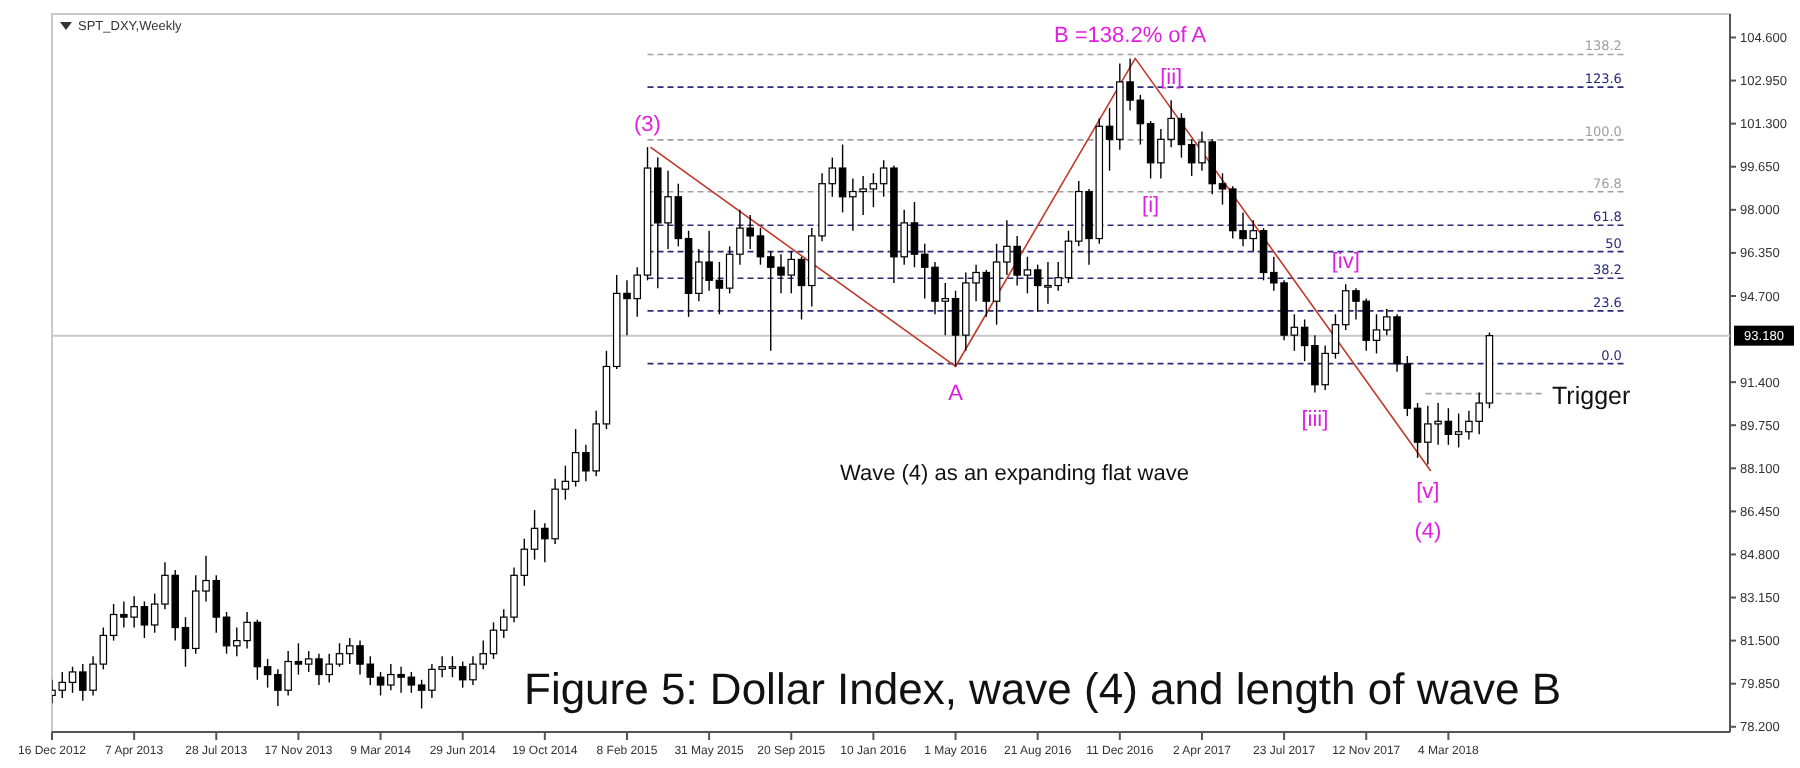 The width and height of the screenshot is (1800, 768). What do you see at coordinates (1591, 396) in the screenshot?
I see `annotation: Trigger` at bounding box center [1591, 396].